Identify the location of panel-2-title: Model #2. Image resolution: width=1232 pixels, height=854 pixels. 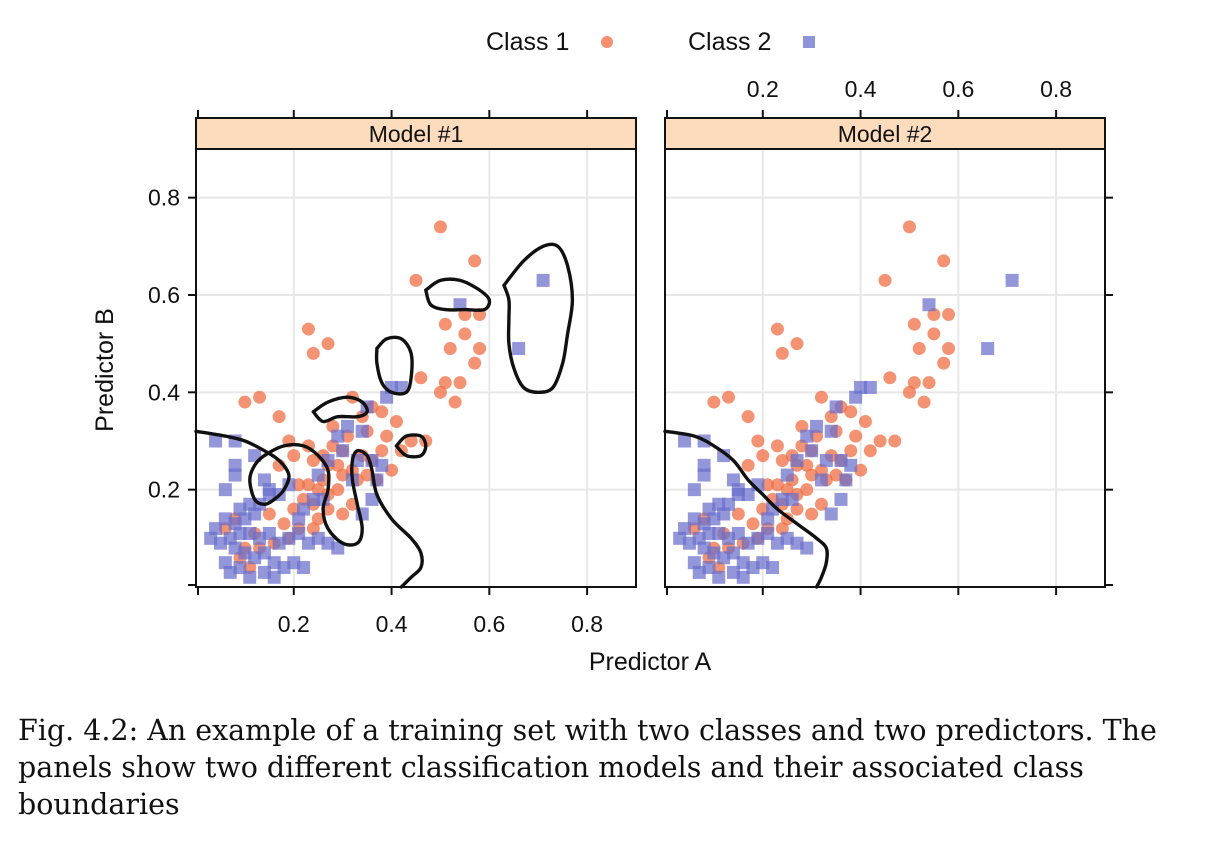
(885, 134).